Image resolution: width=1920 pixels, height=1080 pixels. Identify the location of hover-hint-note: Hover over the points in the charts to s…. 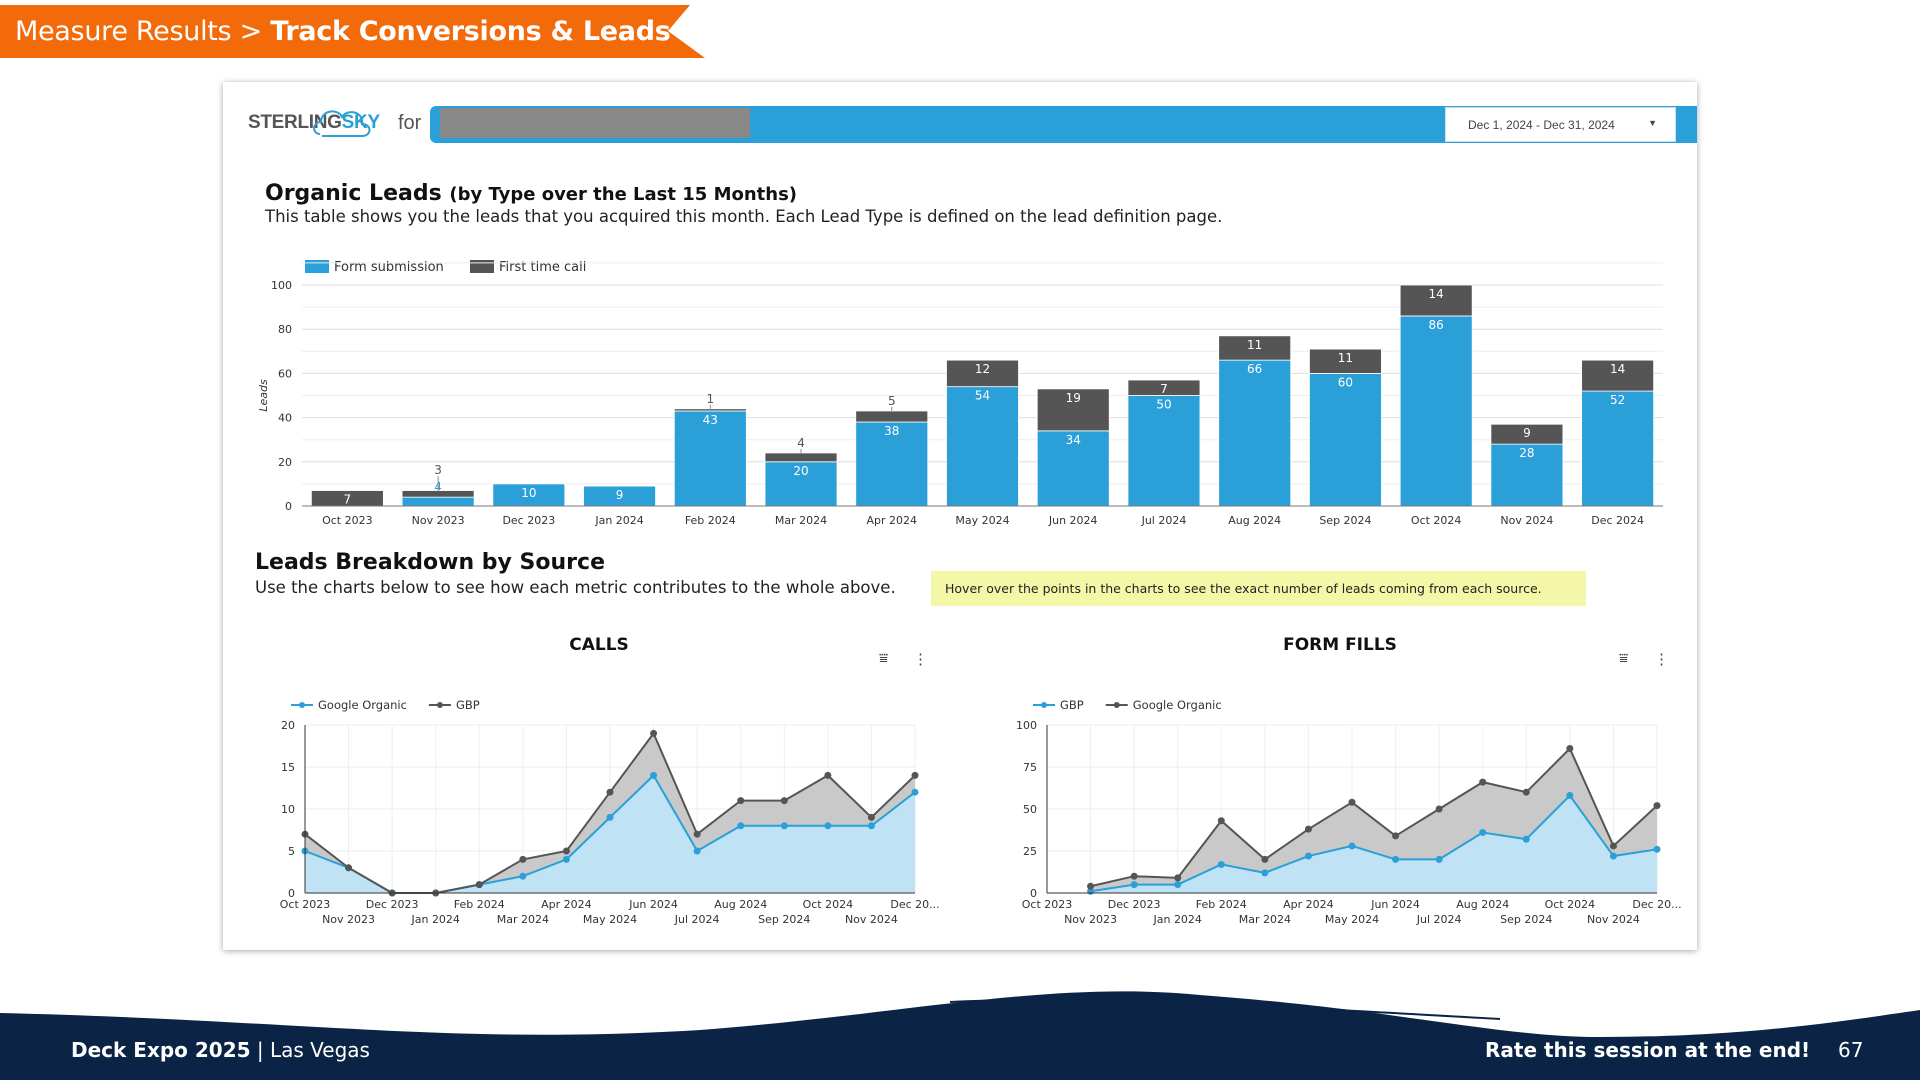
(1258, 588).